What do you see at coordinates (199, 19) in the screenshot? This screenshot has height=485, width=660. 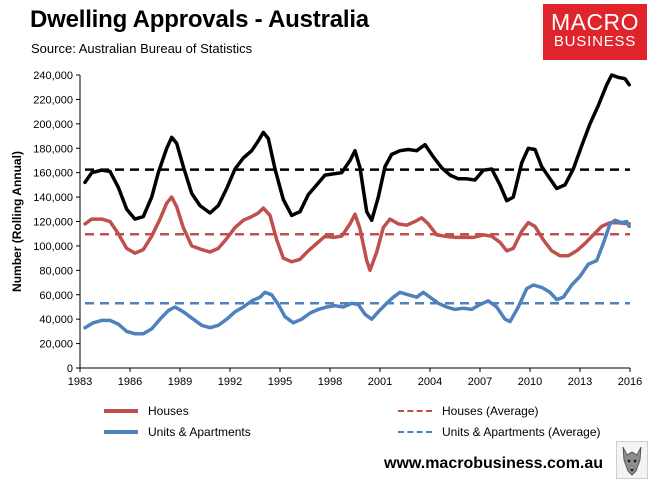 I see `chart-title: Dwelling Approvals - Australia` at bounding box center [199, 19].